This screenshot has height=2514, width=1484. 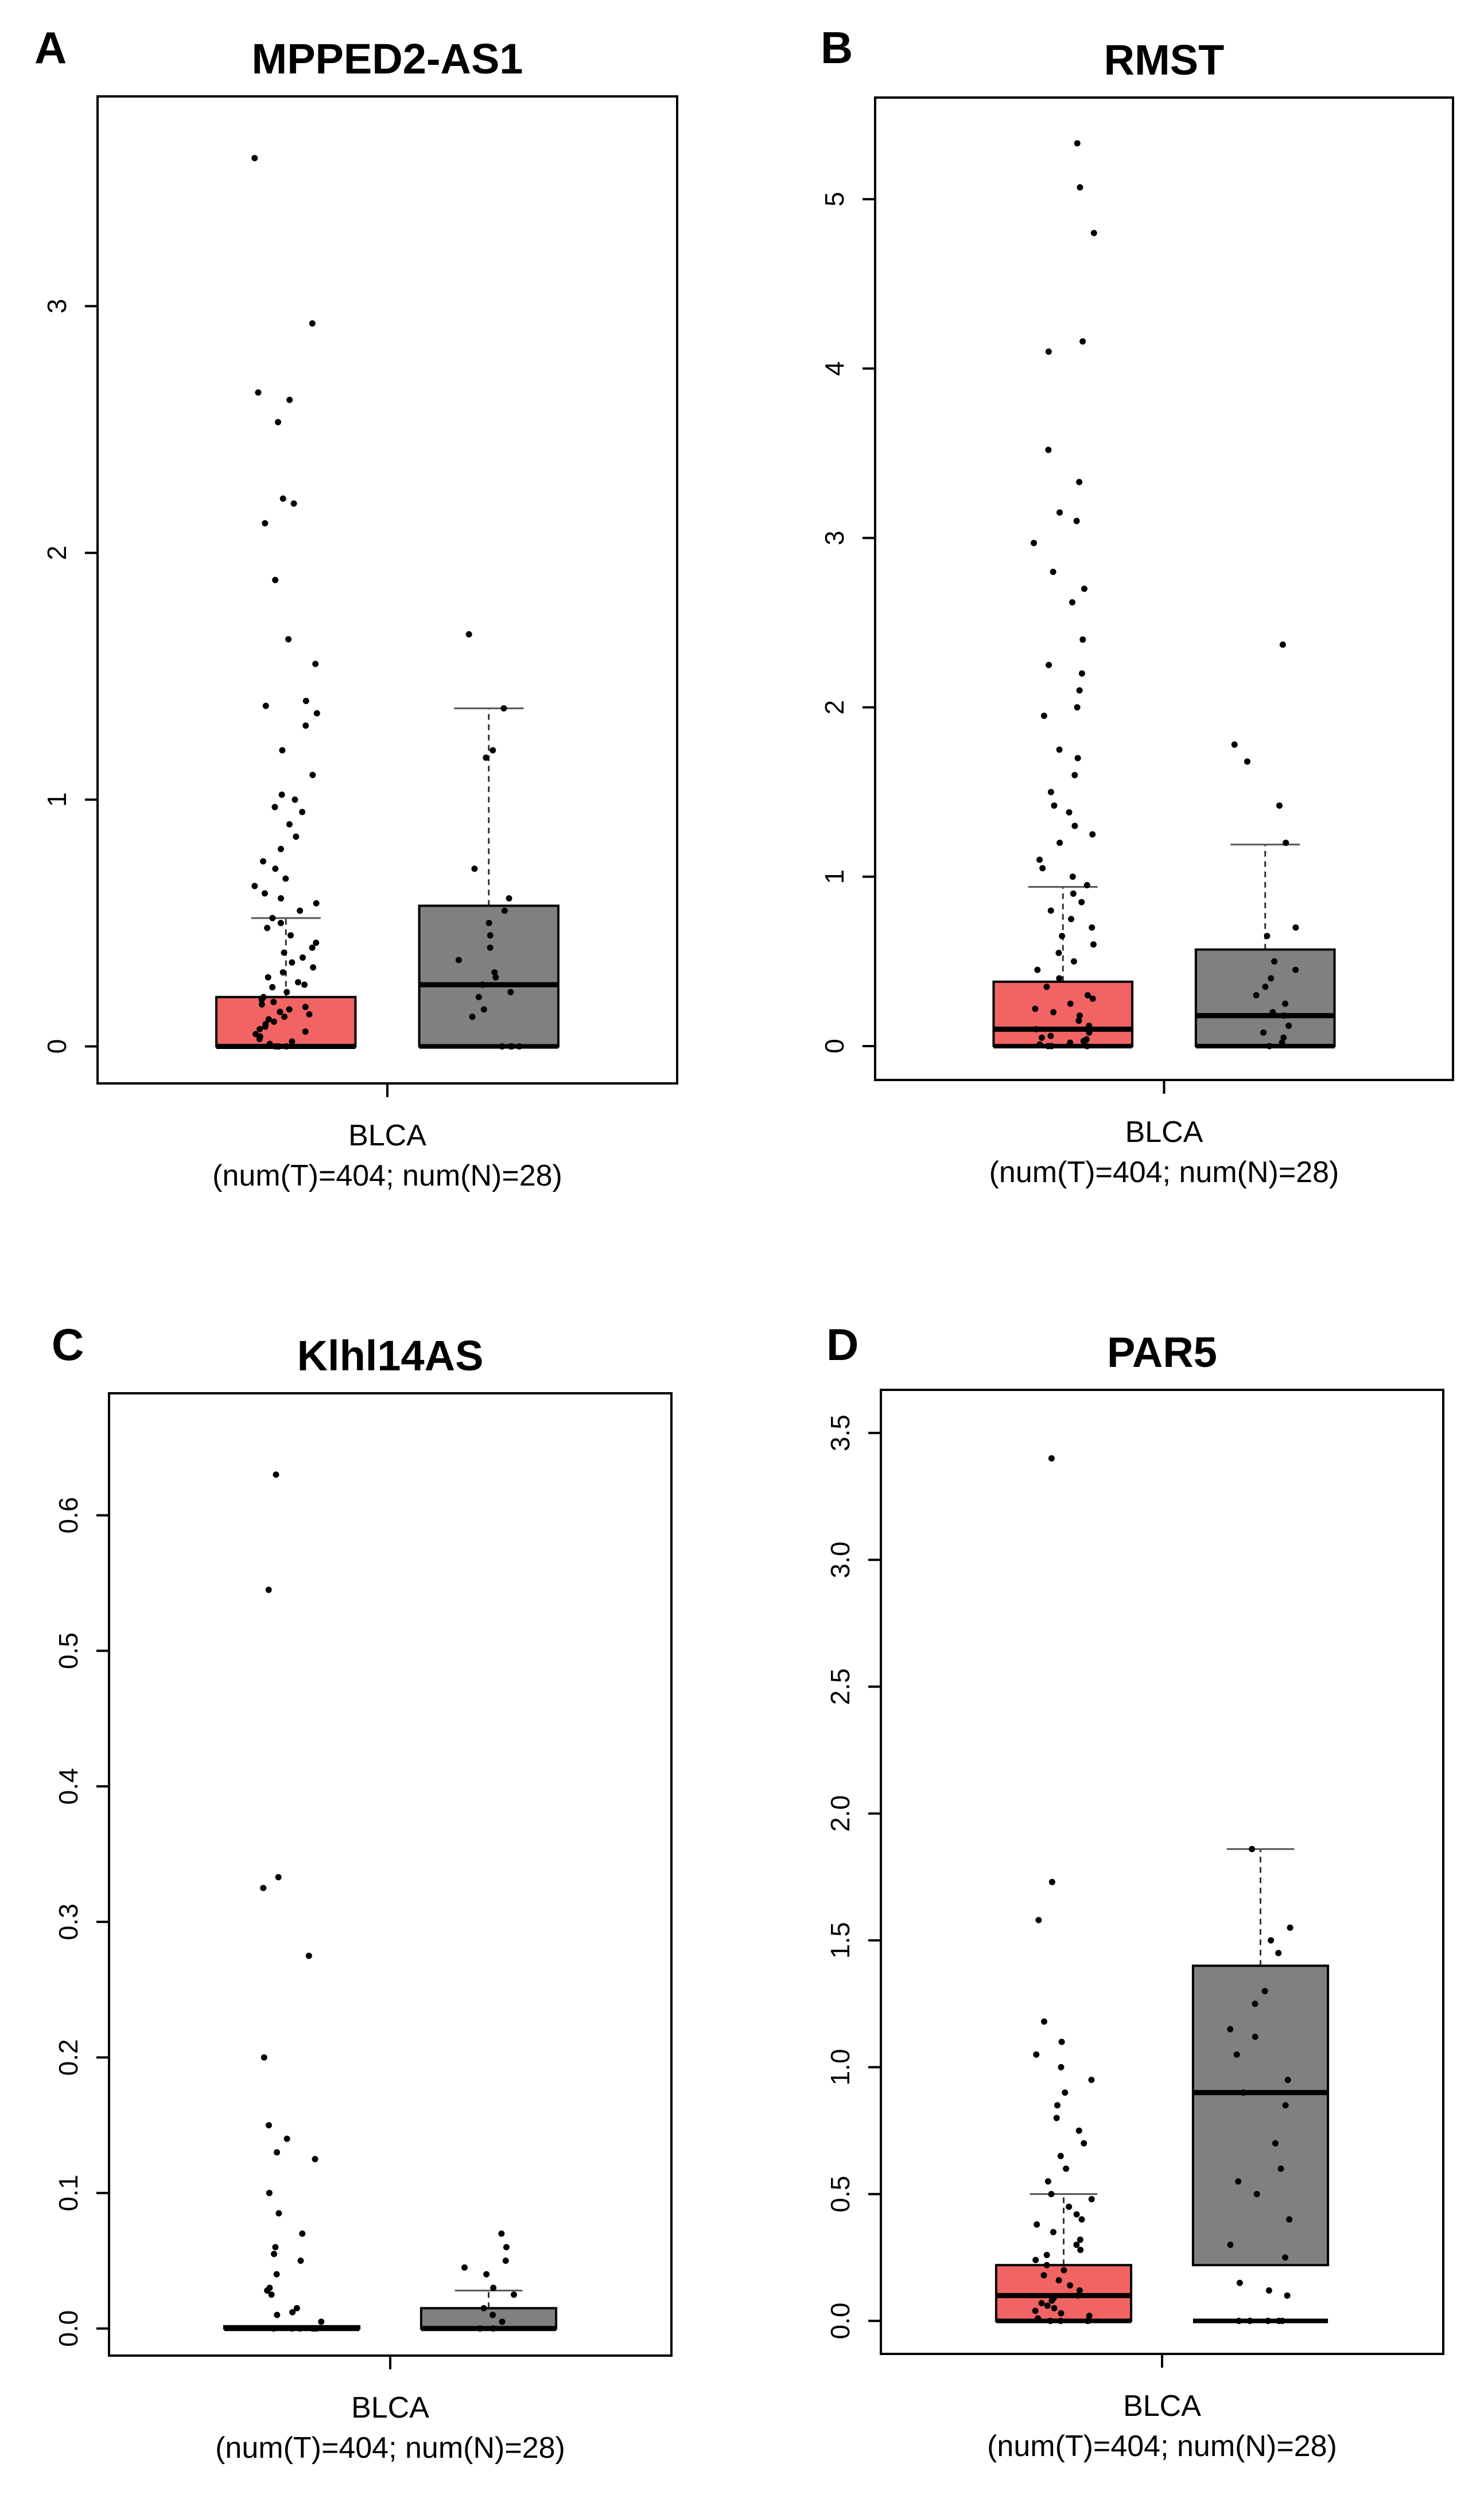 I want to click on panel-letter: B, so click(x=837, y=48).